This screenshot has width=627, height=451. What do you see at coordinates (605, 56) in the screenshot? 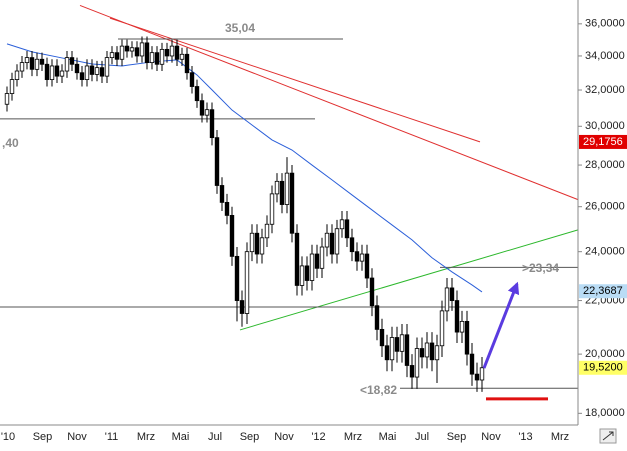
I see `y-tick-label: 34,0000` at bounding box center [605, 56].